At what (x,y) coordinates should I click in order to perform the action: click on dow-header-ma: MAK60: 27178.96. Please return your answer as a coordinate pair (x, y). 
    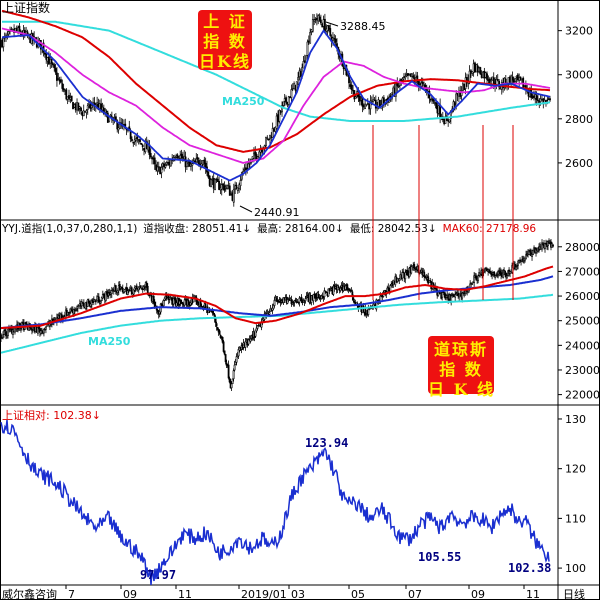
    Looking at the image, I should click on (490, 229).